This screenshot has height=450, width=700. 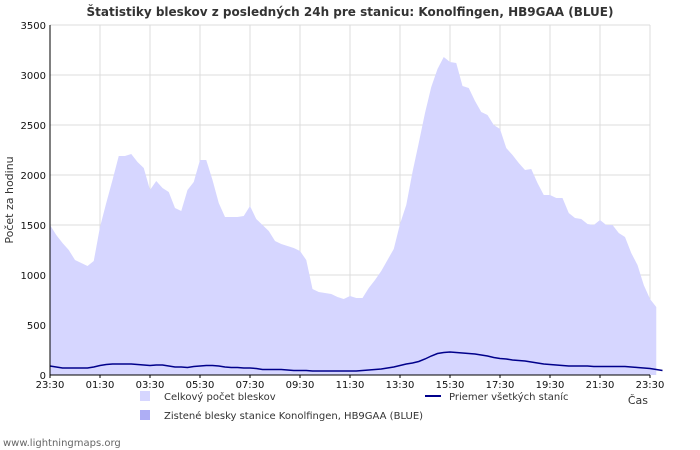 I want to click on y-tick-label: 1000, so click(x=33, y=276).